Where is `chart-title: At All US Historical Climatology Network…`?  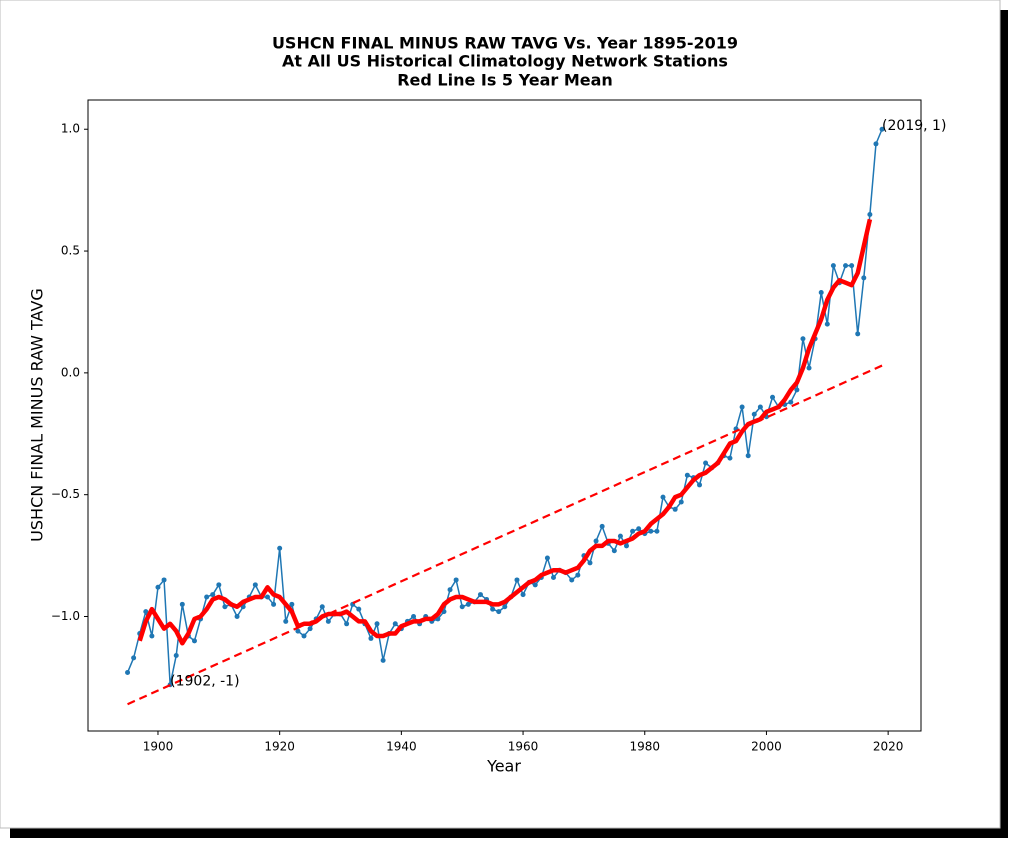 chart-title: At All US Historical Climatology Network… is located at coordinates (505, 61).